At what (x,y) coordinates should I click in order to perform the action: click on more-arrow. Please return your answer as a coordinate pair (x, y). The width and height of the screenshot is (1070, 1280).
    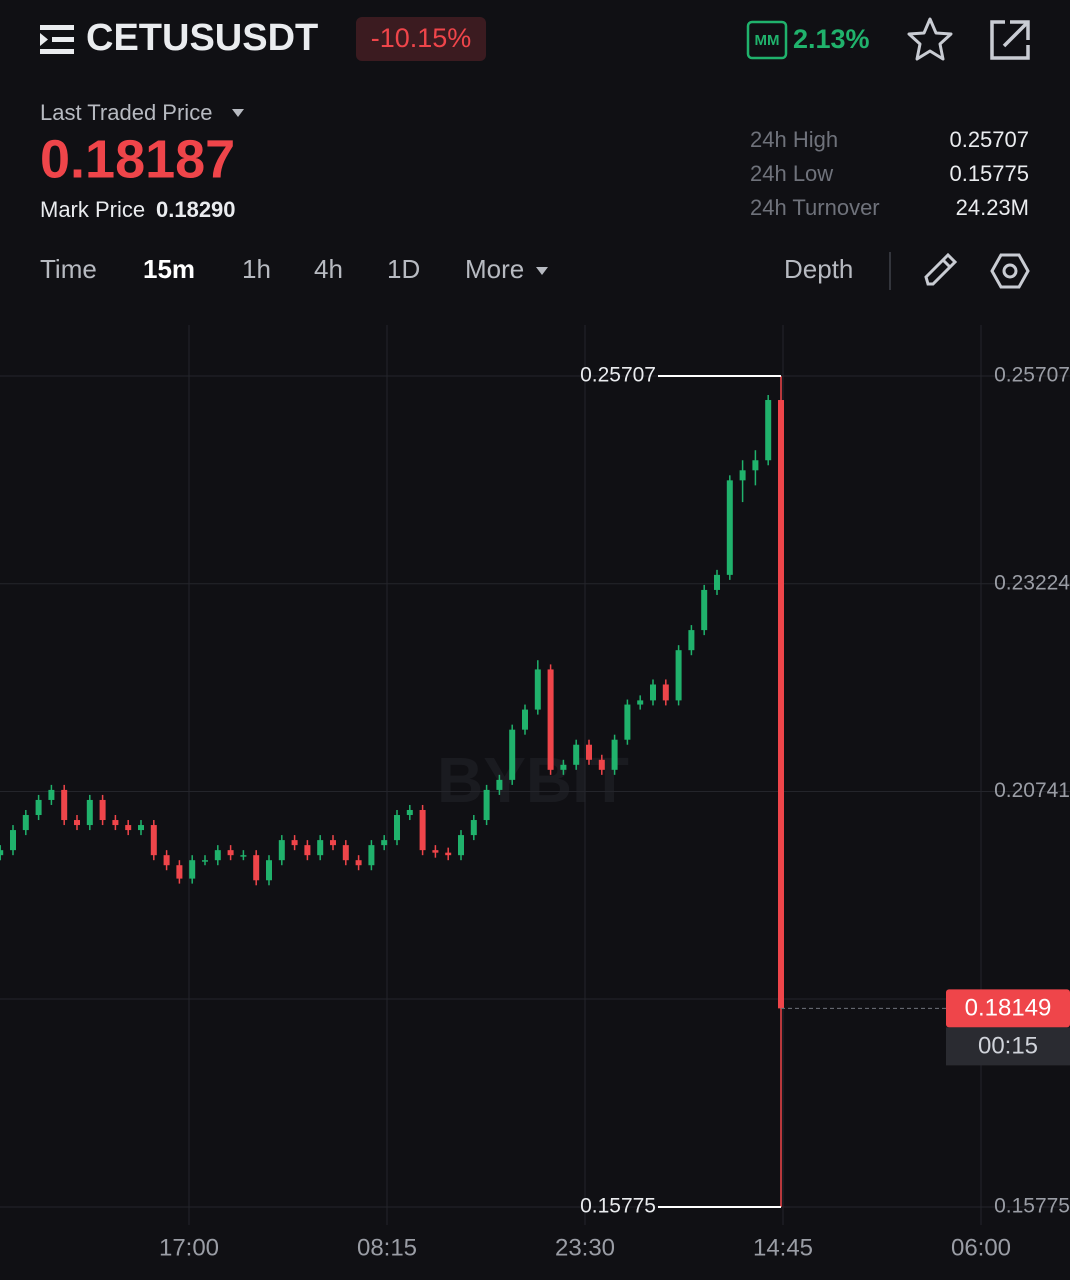
    Looking at the image, I should click on (542, 271).